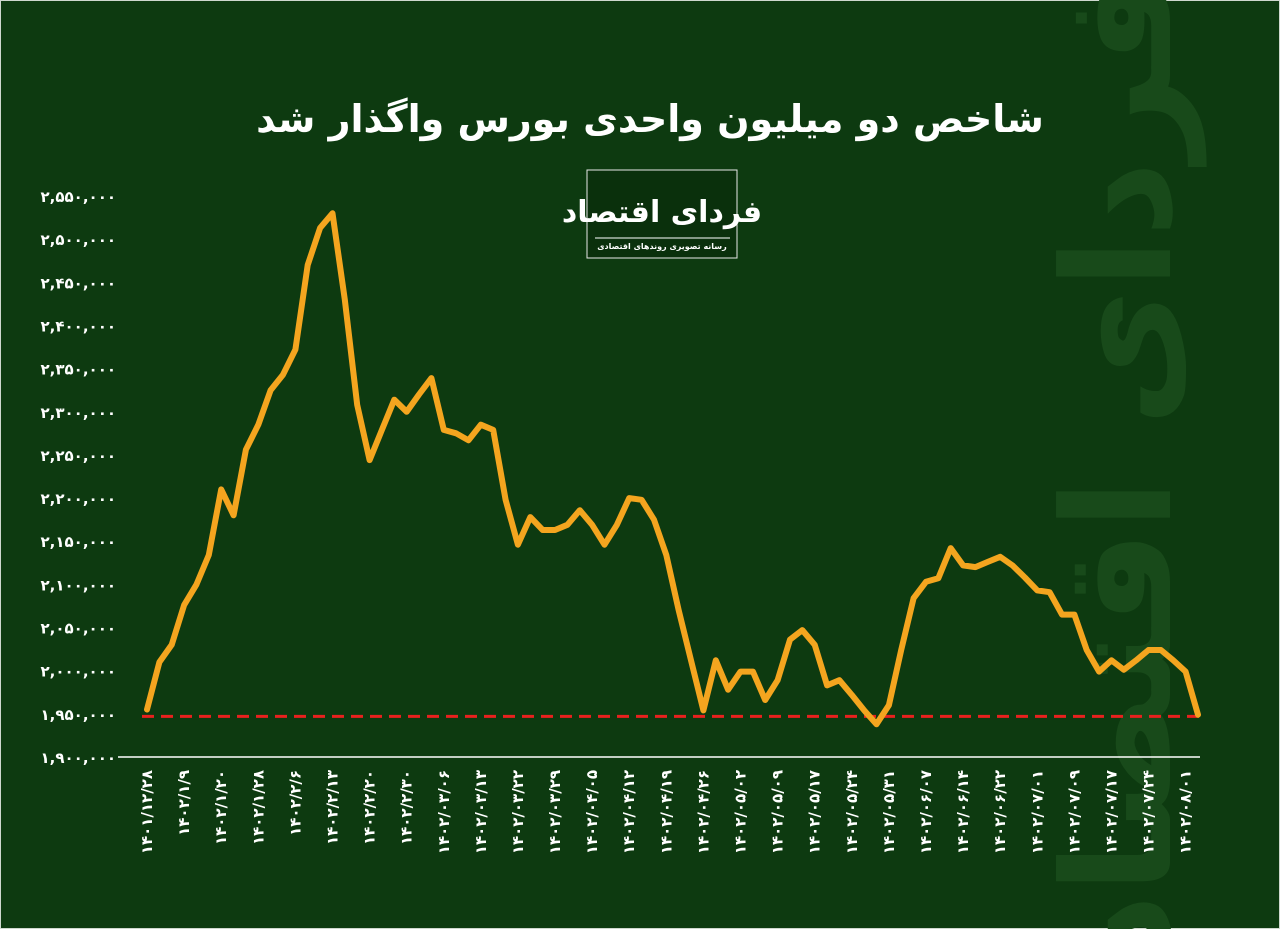 The height and width of the screenshot is (929, 1280). I want to click on x-tick-label: ۱۴۰۲/۰۶/۲۲, so click(1000, 812).